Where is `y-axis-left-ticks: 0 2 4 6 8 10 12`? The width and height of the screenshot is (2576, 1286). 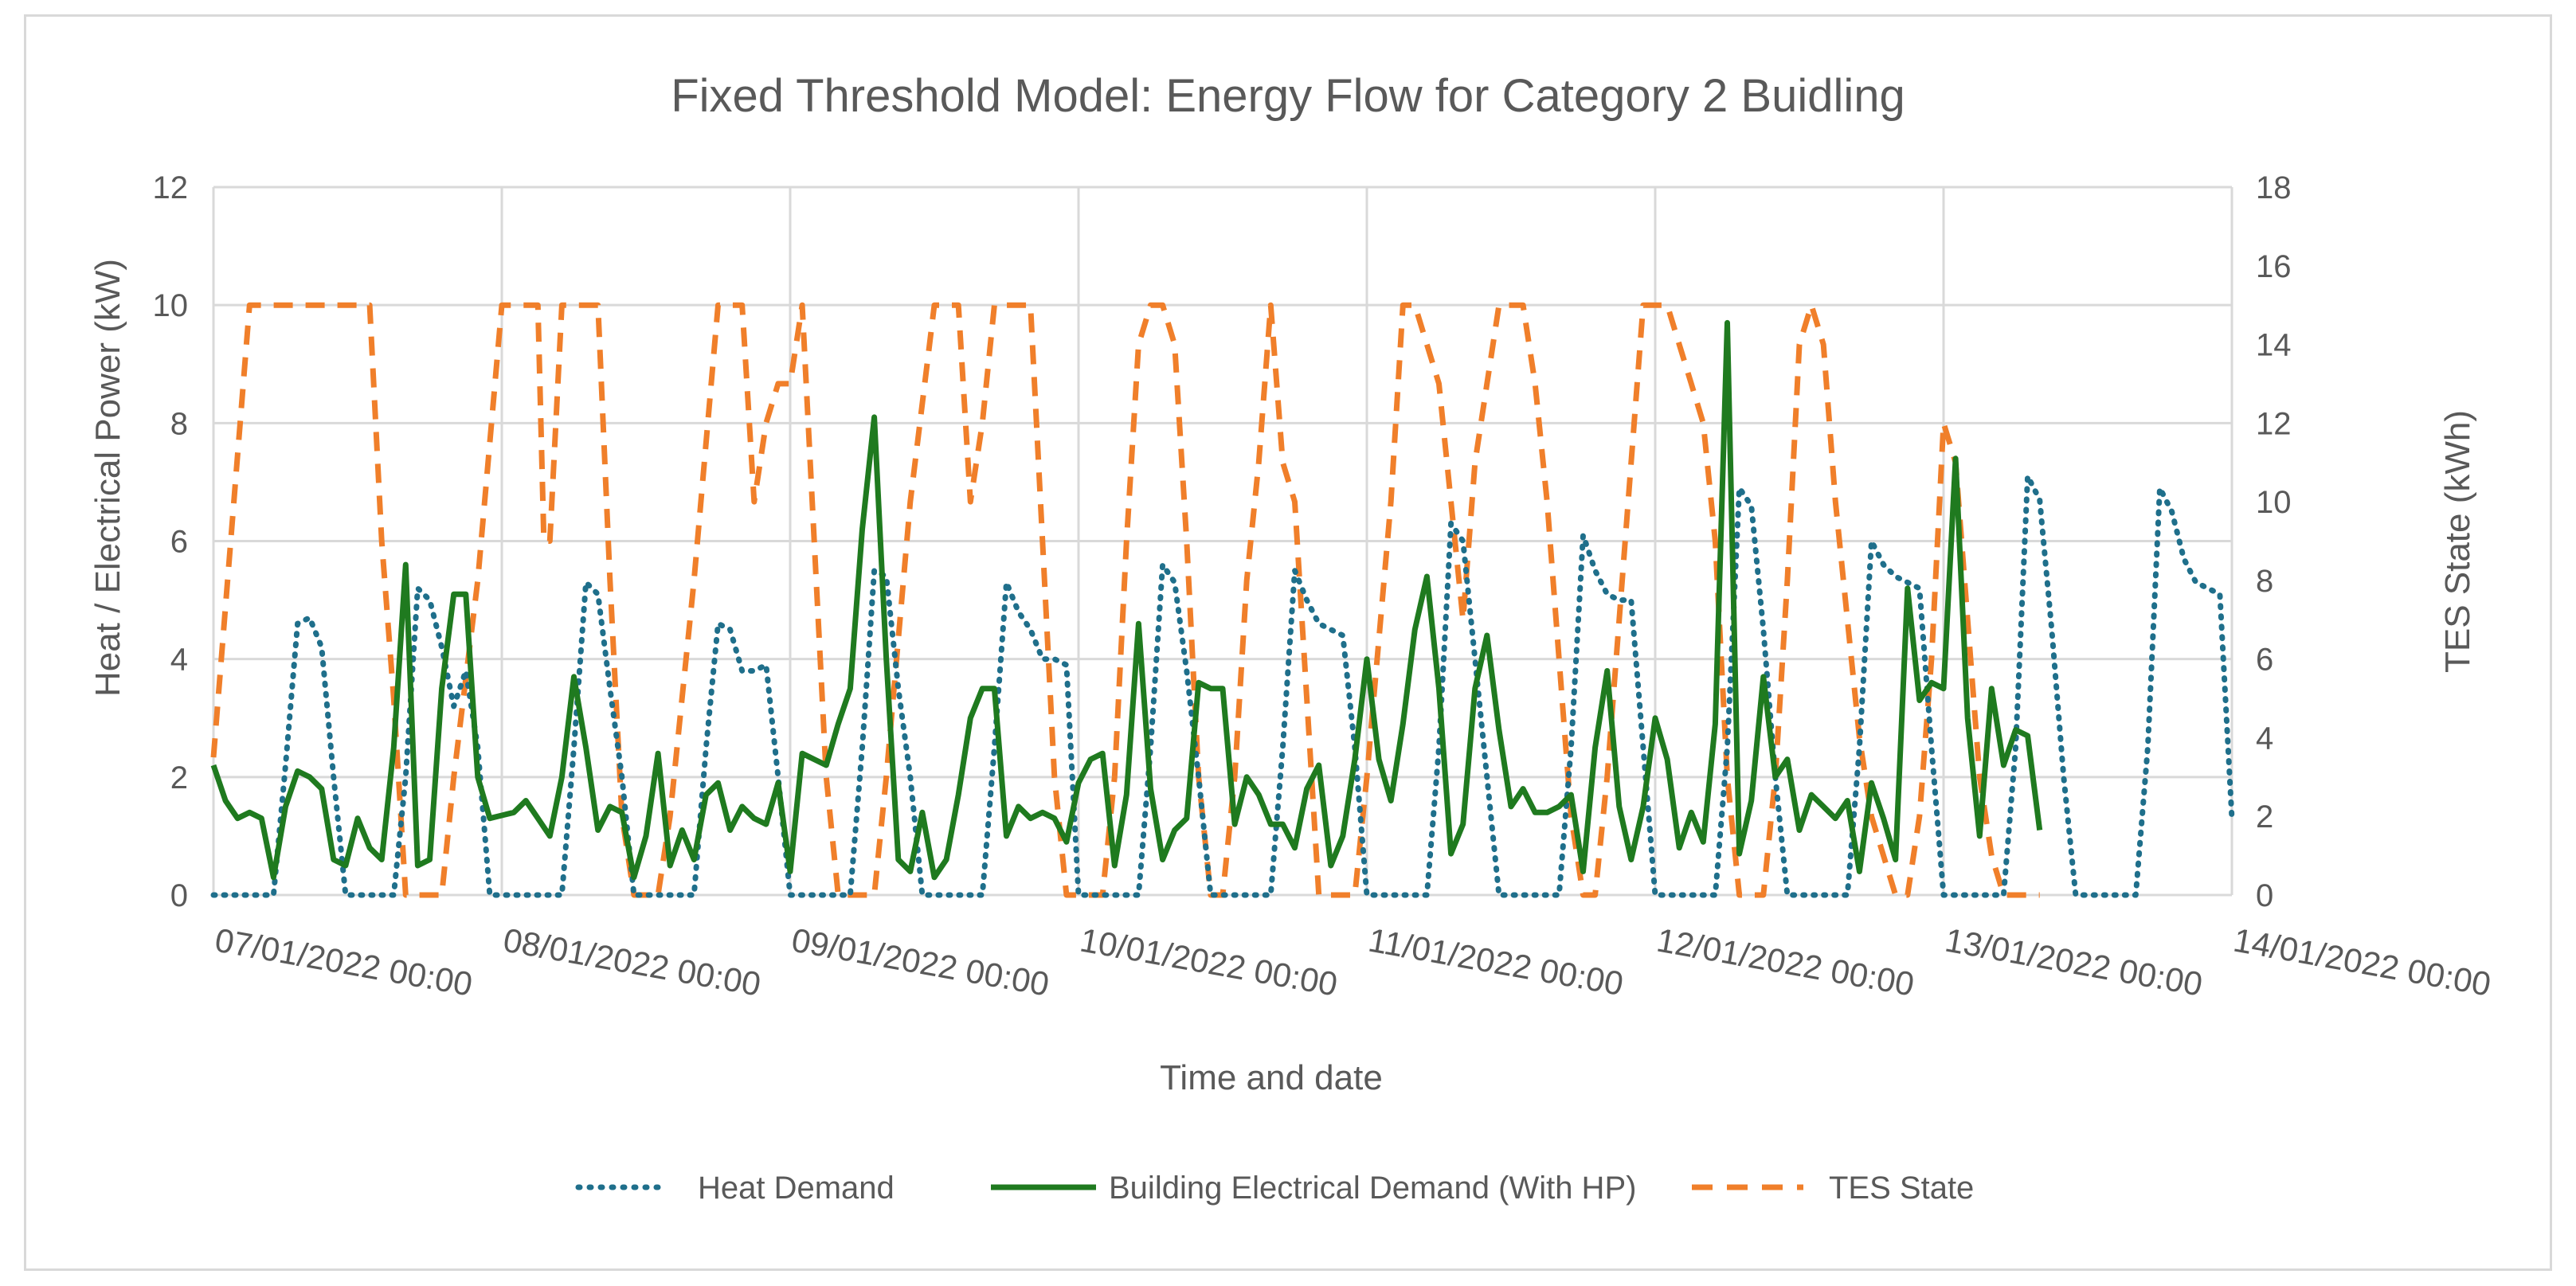 y-axis-left-ticks: 0 2 4 6 8 10 12 is located at coordinates (171, 541).